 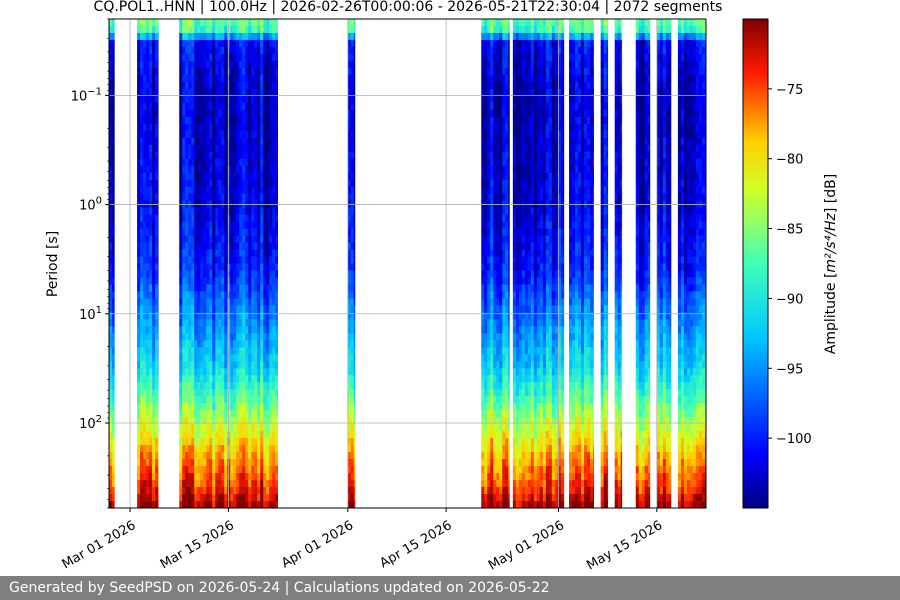 I want to click on colorbar-label: Amplitude [m²/s⁴/Hz] [dB], so click(x=831, y=264).